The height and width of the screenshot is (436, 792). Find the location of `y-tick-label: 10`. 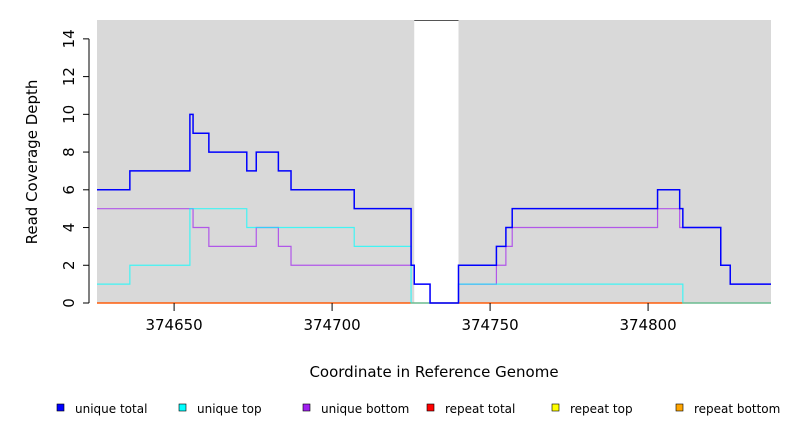

y-tick-label: 10 is located at coordinates (69, 114).